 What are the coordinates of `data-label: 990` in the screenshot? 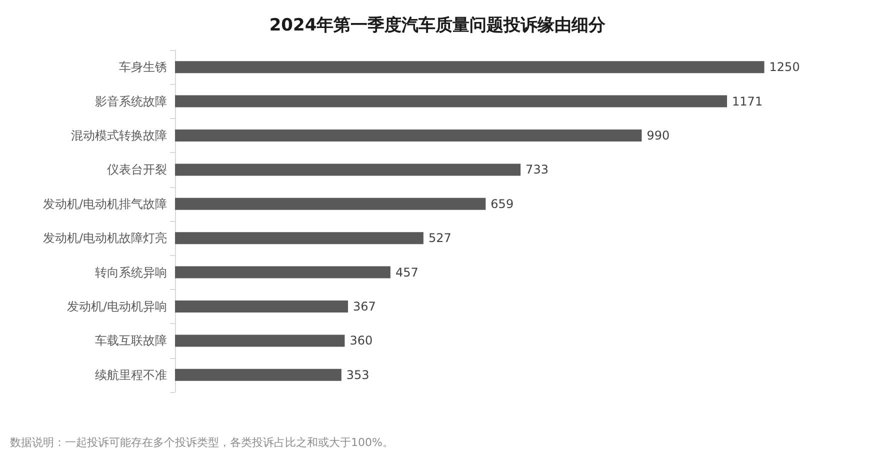 It's located at (658, 135).